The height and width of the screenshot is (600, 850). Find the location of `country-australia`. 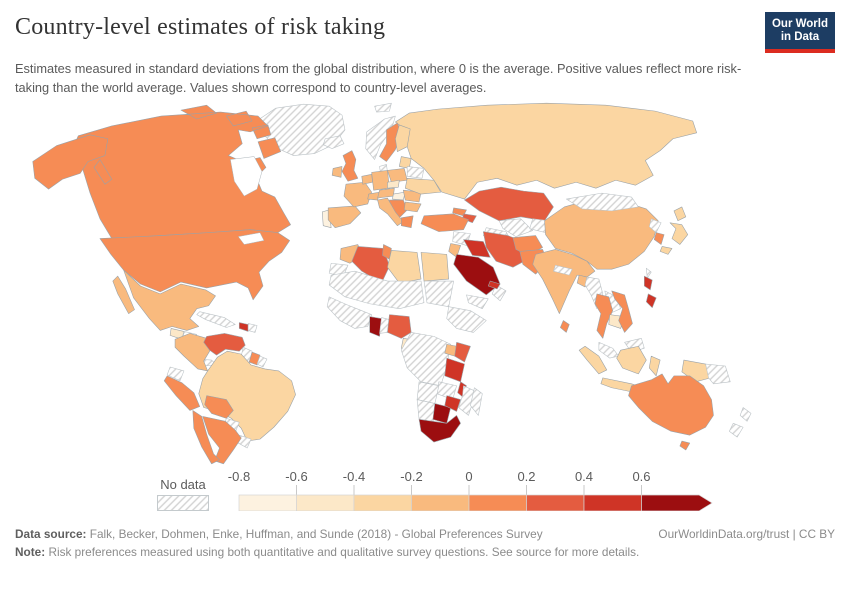

country-australia is located at coordinates (671, 412).